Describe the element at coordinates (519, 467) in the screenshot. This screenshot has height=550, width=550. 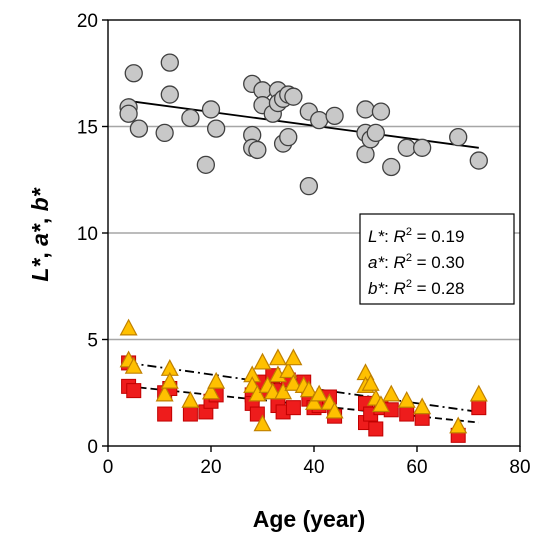
I see `x-tick-label: 80` at that location.